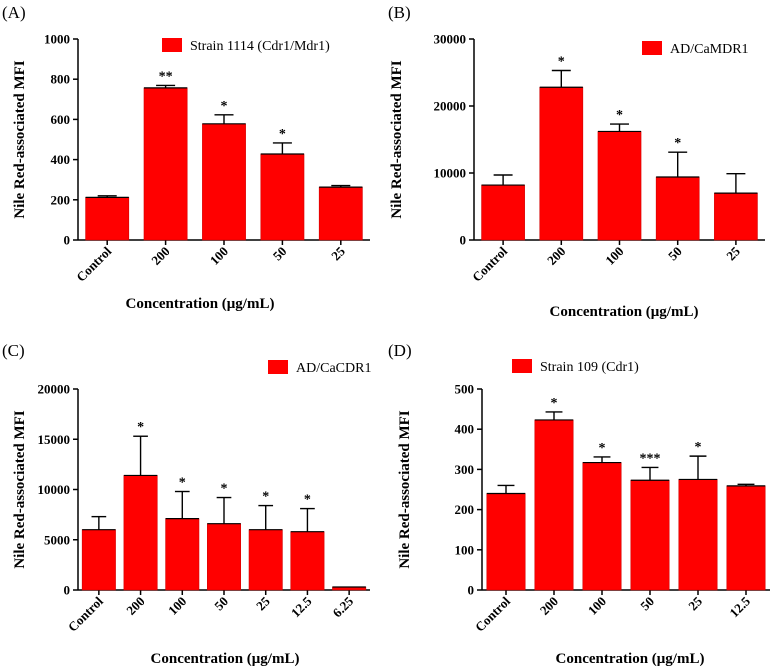 The height and width of the screenshot is (671, 779). What do you see at coordinates (450, 39) in the screenshot?
I see `y-tick-label: 30000` at bounding box center [450, 39].